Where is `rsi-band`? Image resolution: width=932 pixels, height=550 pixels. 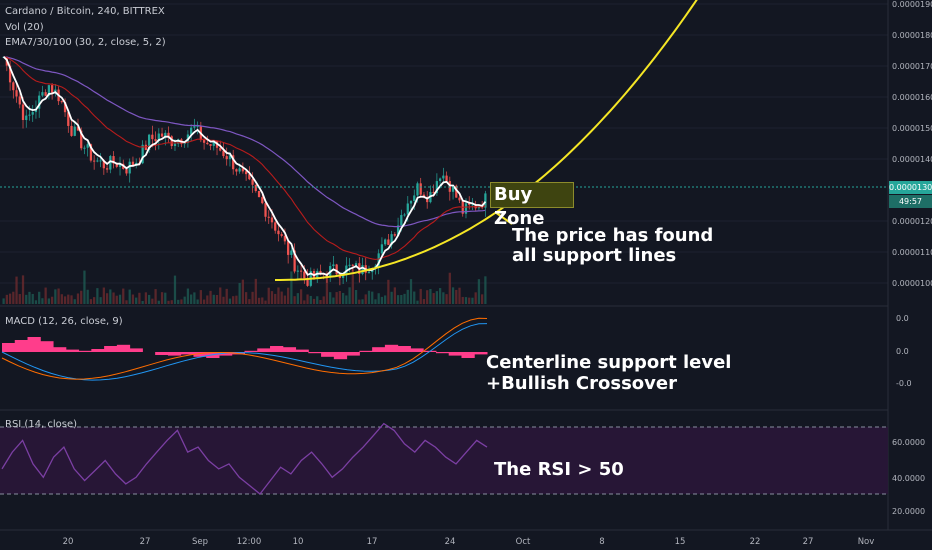
rsi-band is located at coordinates (444, 460).